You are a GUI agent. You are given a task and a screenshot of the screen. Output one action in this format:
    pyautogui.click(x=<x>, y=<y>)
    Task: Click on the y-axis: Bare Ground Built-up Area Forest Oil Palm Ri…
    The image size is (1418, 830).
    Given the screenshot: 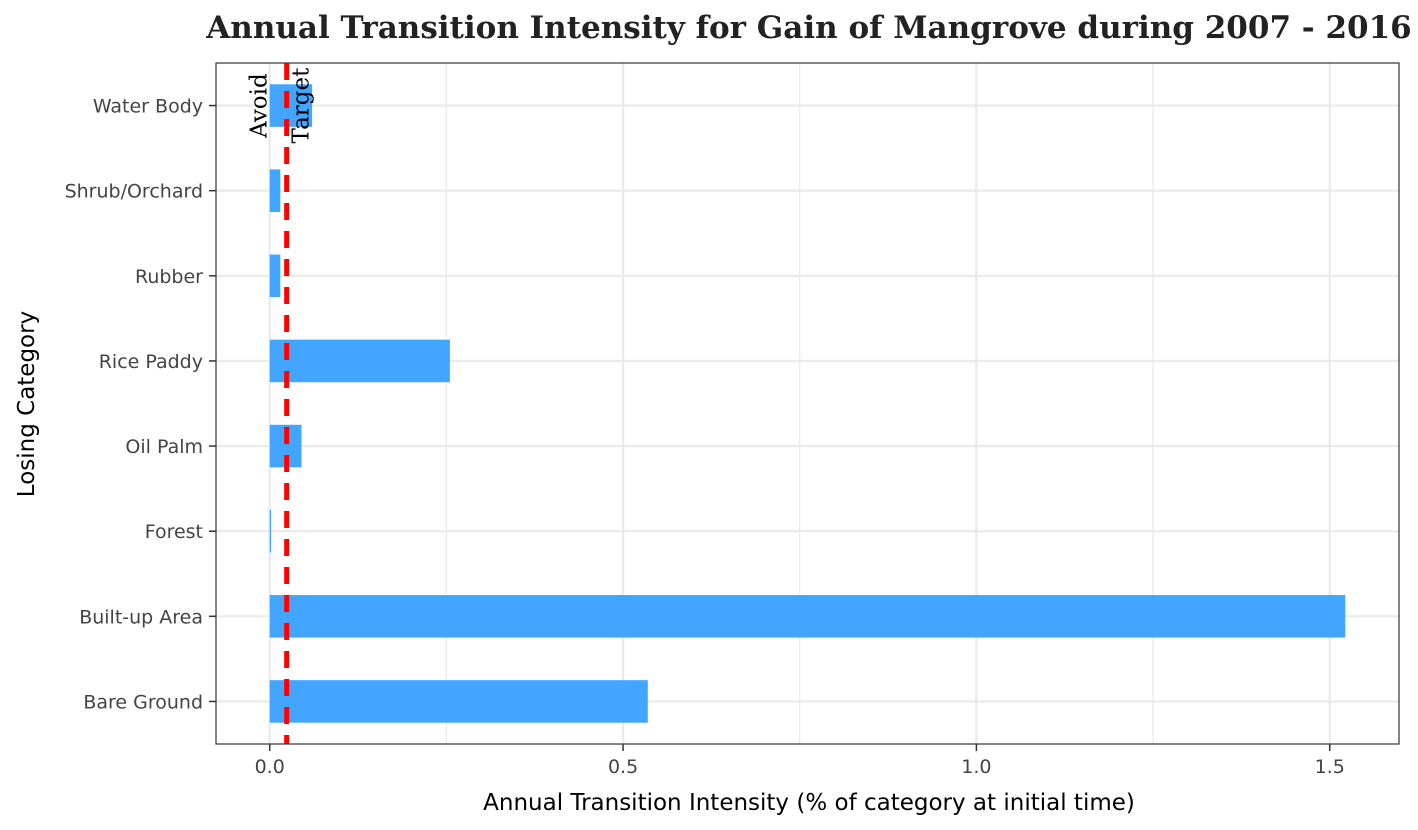 What is the action you would take?
    pyautogui.click(x=140, y=404)
    